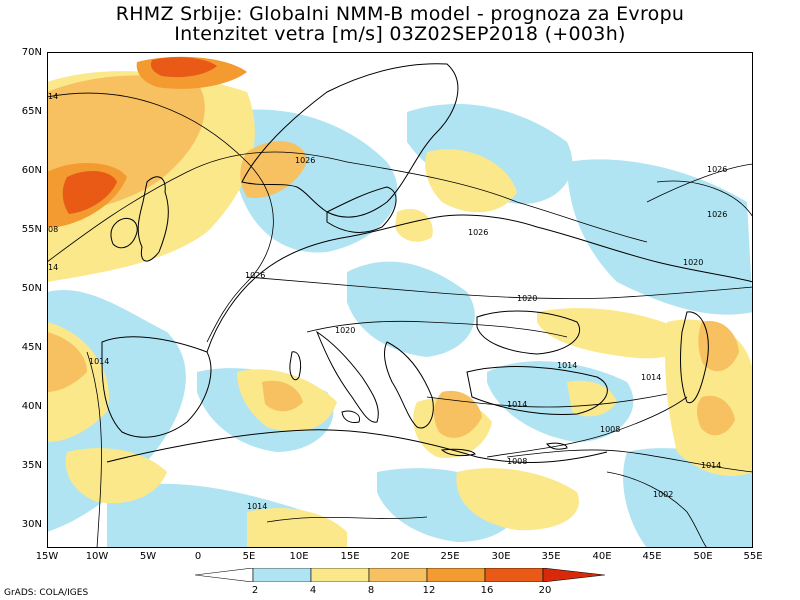 The width and height of the screenshot is (800, 600). I want to click on isobar-label: 1002, so click(663, 494).